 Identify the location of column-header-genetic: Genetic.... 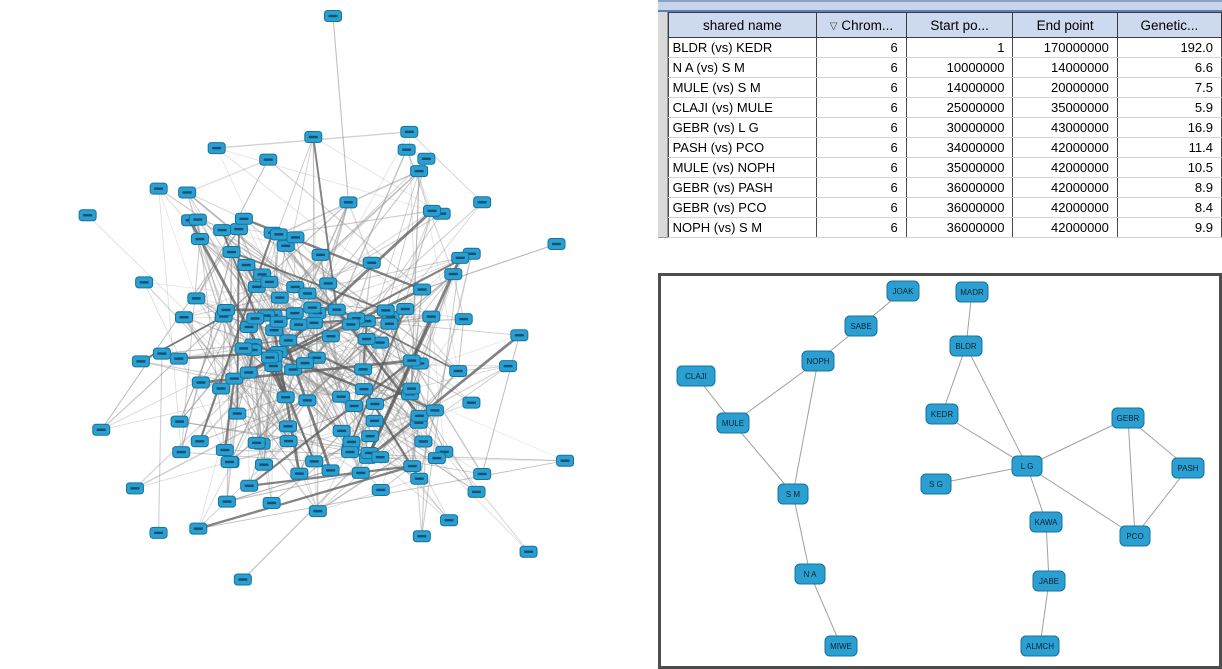
(1169, 25).